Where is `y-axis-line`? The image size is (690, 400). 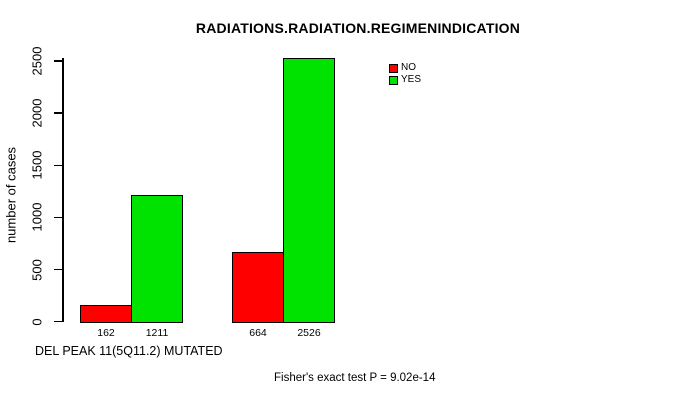
y-axis-line is located at coordinates (63, 190).